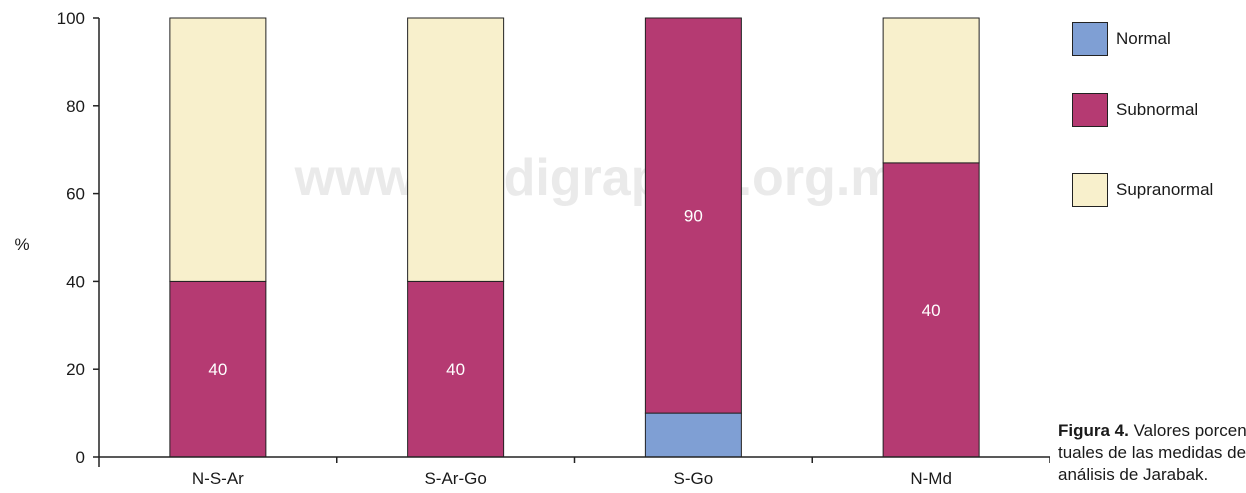  I want to click on legend-swatch-subnormal, so click(1090, 110).